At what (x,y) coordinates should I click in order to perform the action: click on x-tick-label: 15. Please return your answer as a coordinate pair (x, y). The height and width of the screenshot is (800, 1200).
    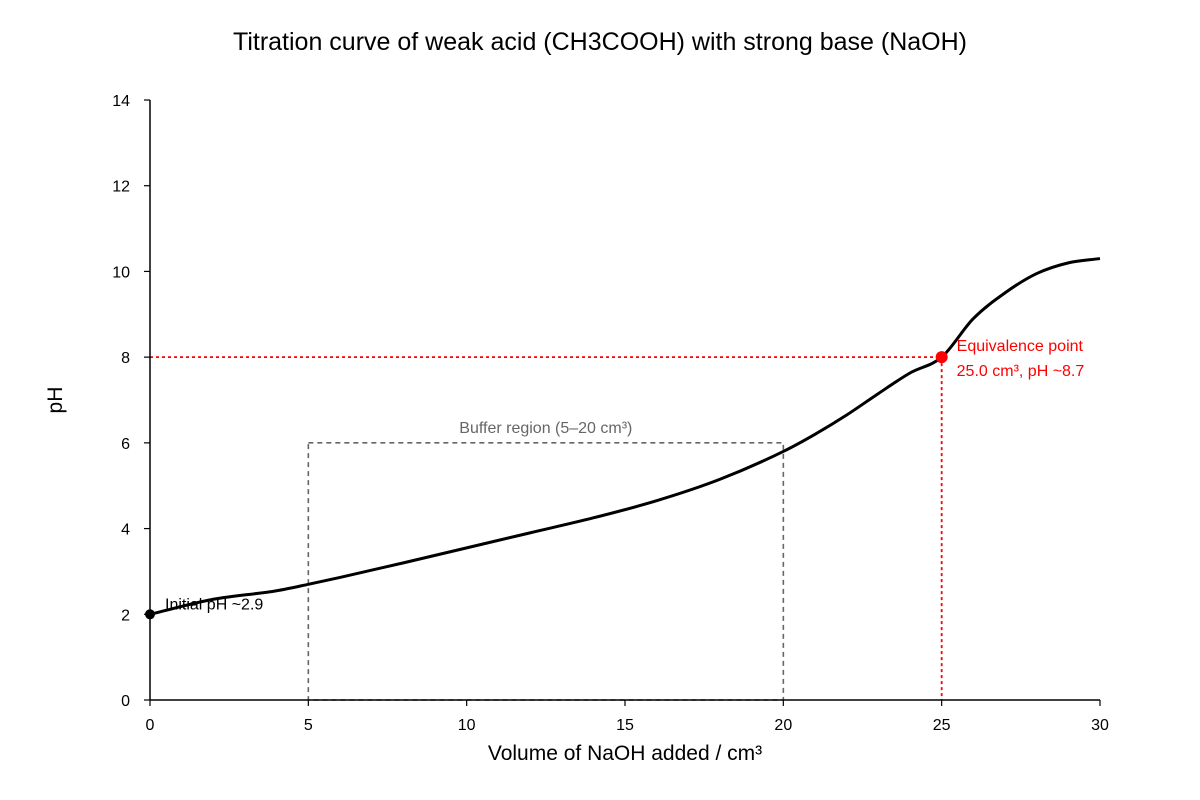
    Looking at the image, I should click on (625, 725).